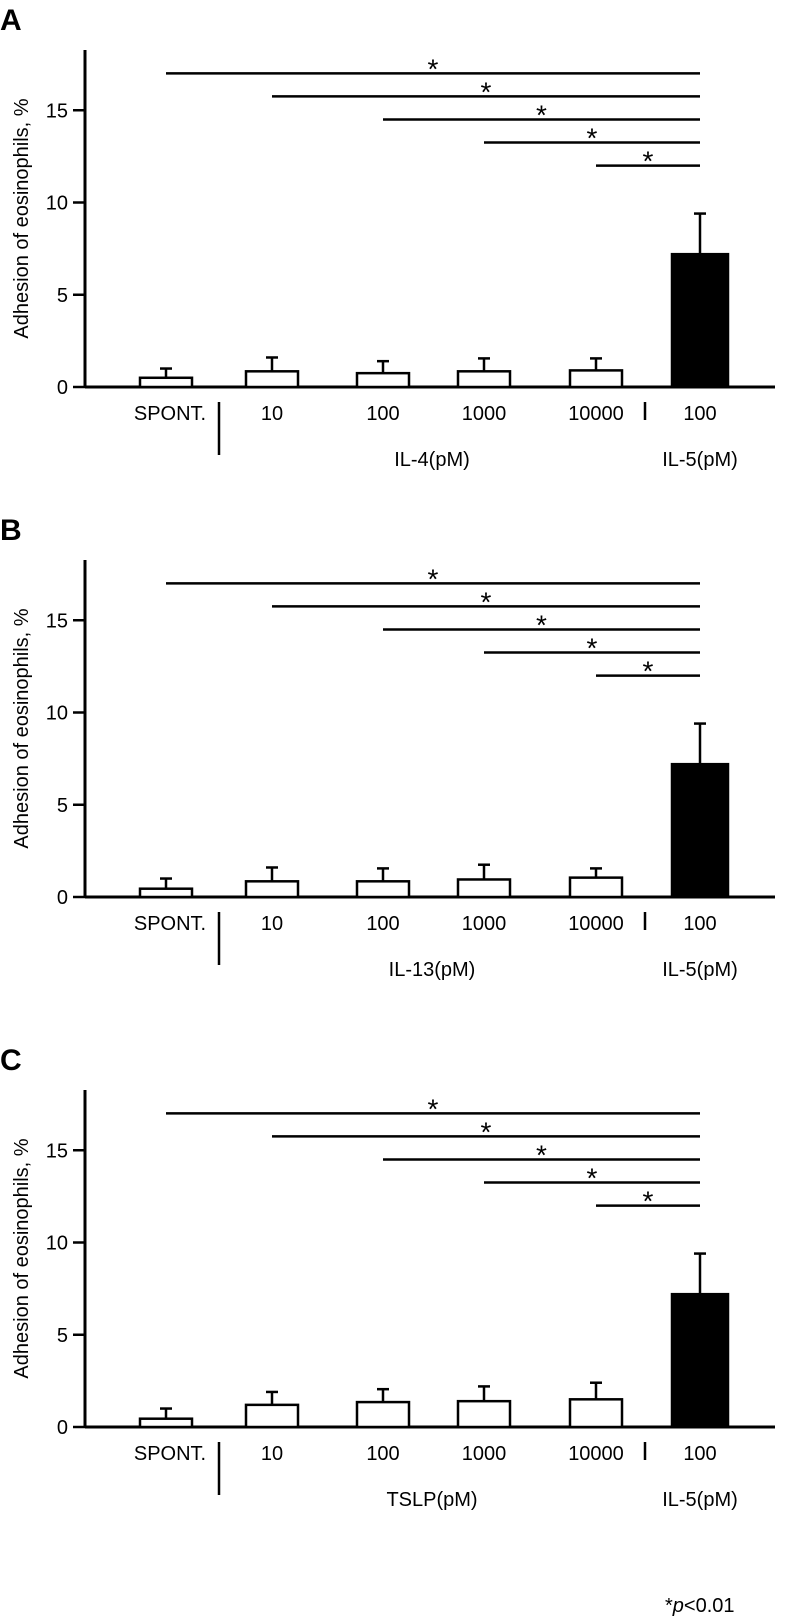 This screenshot has width=800, height=1619. Describe the element at coordinates (432, 970) in the screenshot. I see `group-label: IL-13(pM)` at that location.